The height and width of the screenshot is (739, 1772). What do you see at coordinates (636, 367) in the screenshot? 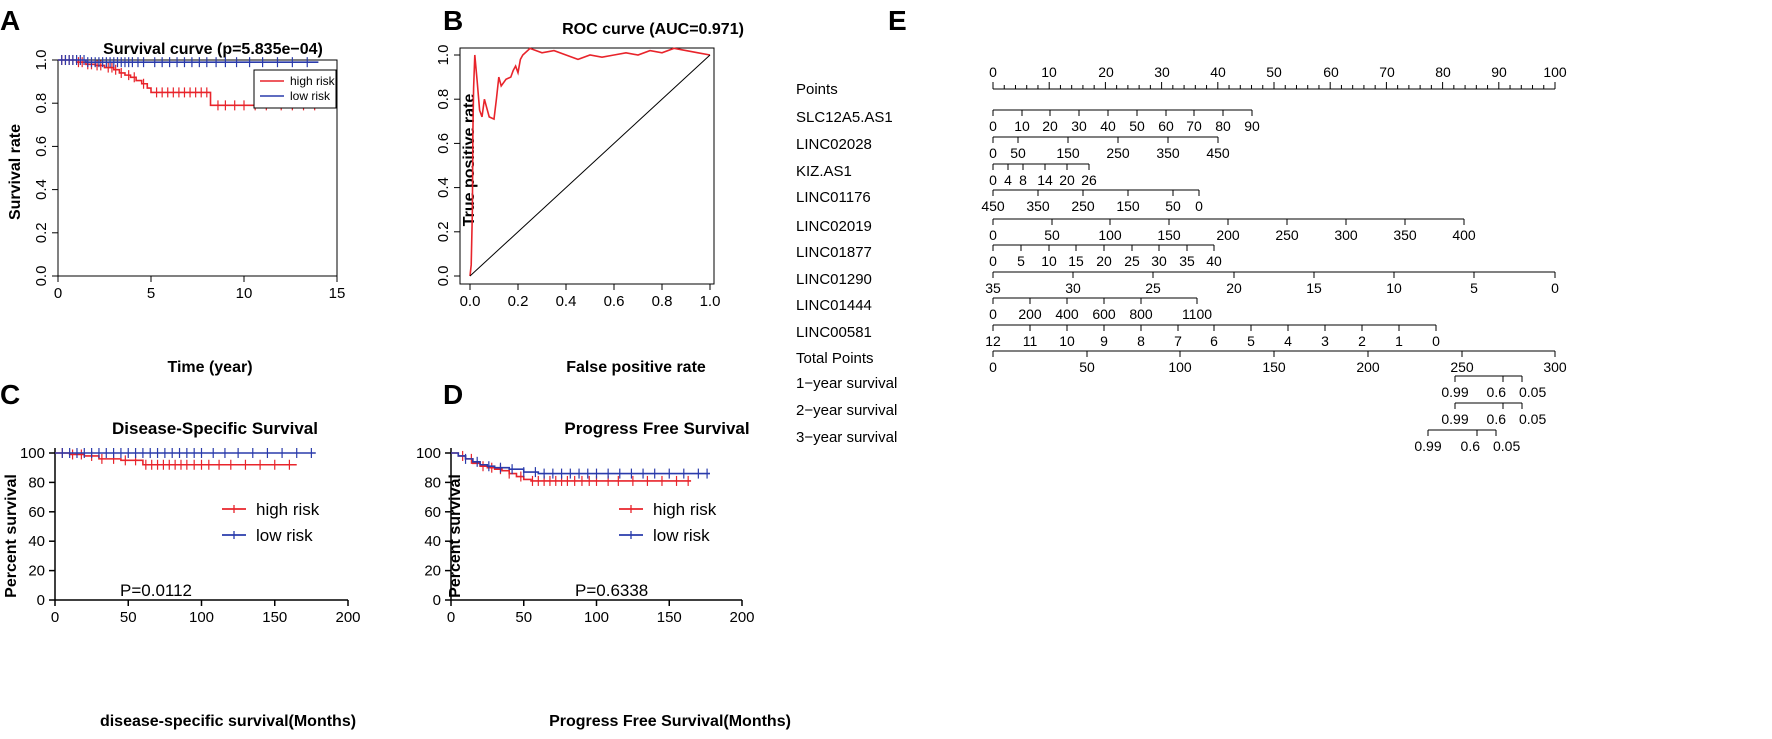
I see `x-axis-label-b: False positive rate` at bounding box center [636, 367].